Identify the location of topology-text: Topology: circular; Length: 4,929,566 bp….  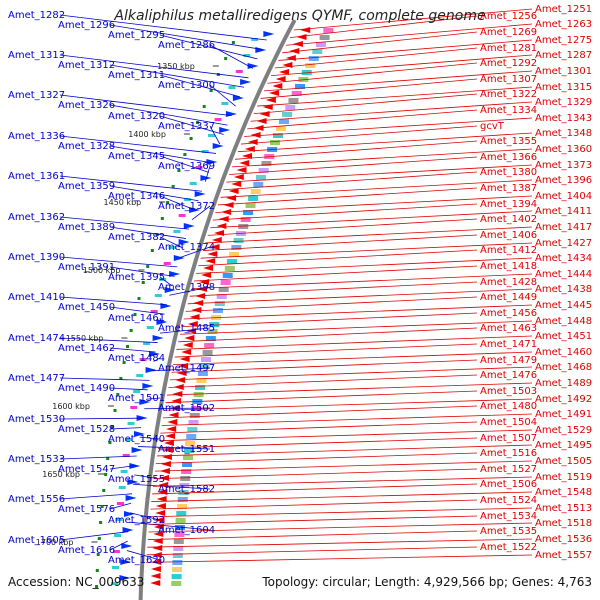
(427, 582).